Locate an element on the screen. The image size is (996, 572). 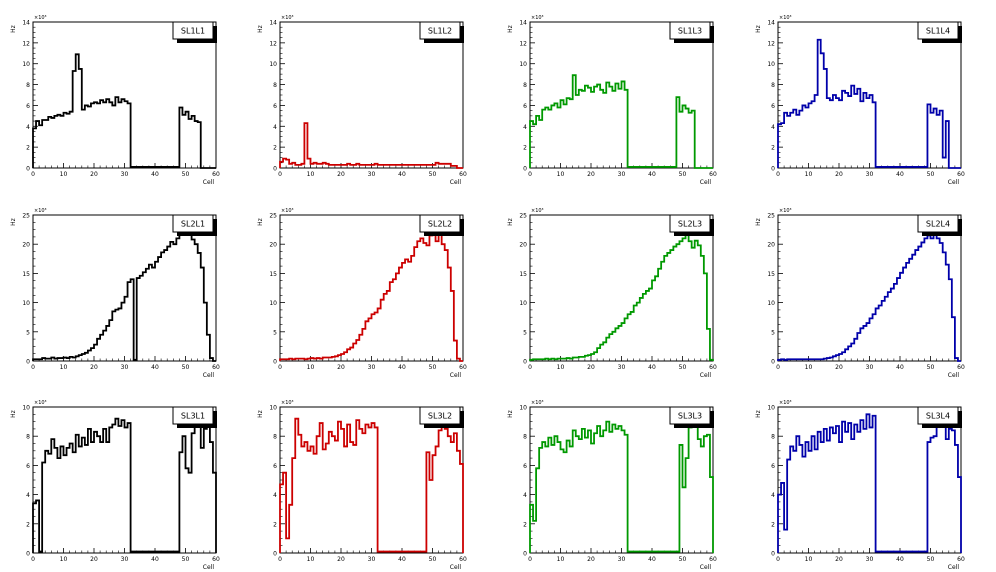
y-tick-label: 14 is located at coordinates (273, 23).